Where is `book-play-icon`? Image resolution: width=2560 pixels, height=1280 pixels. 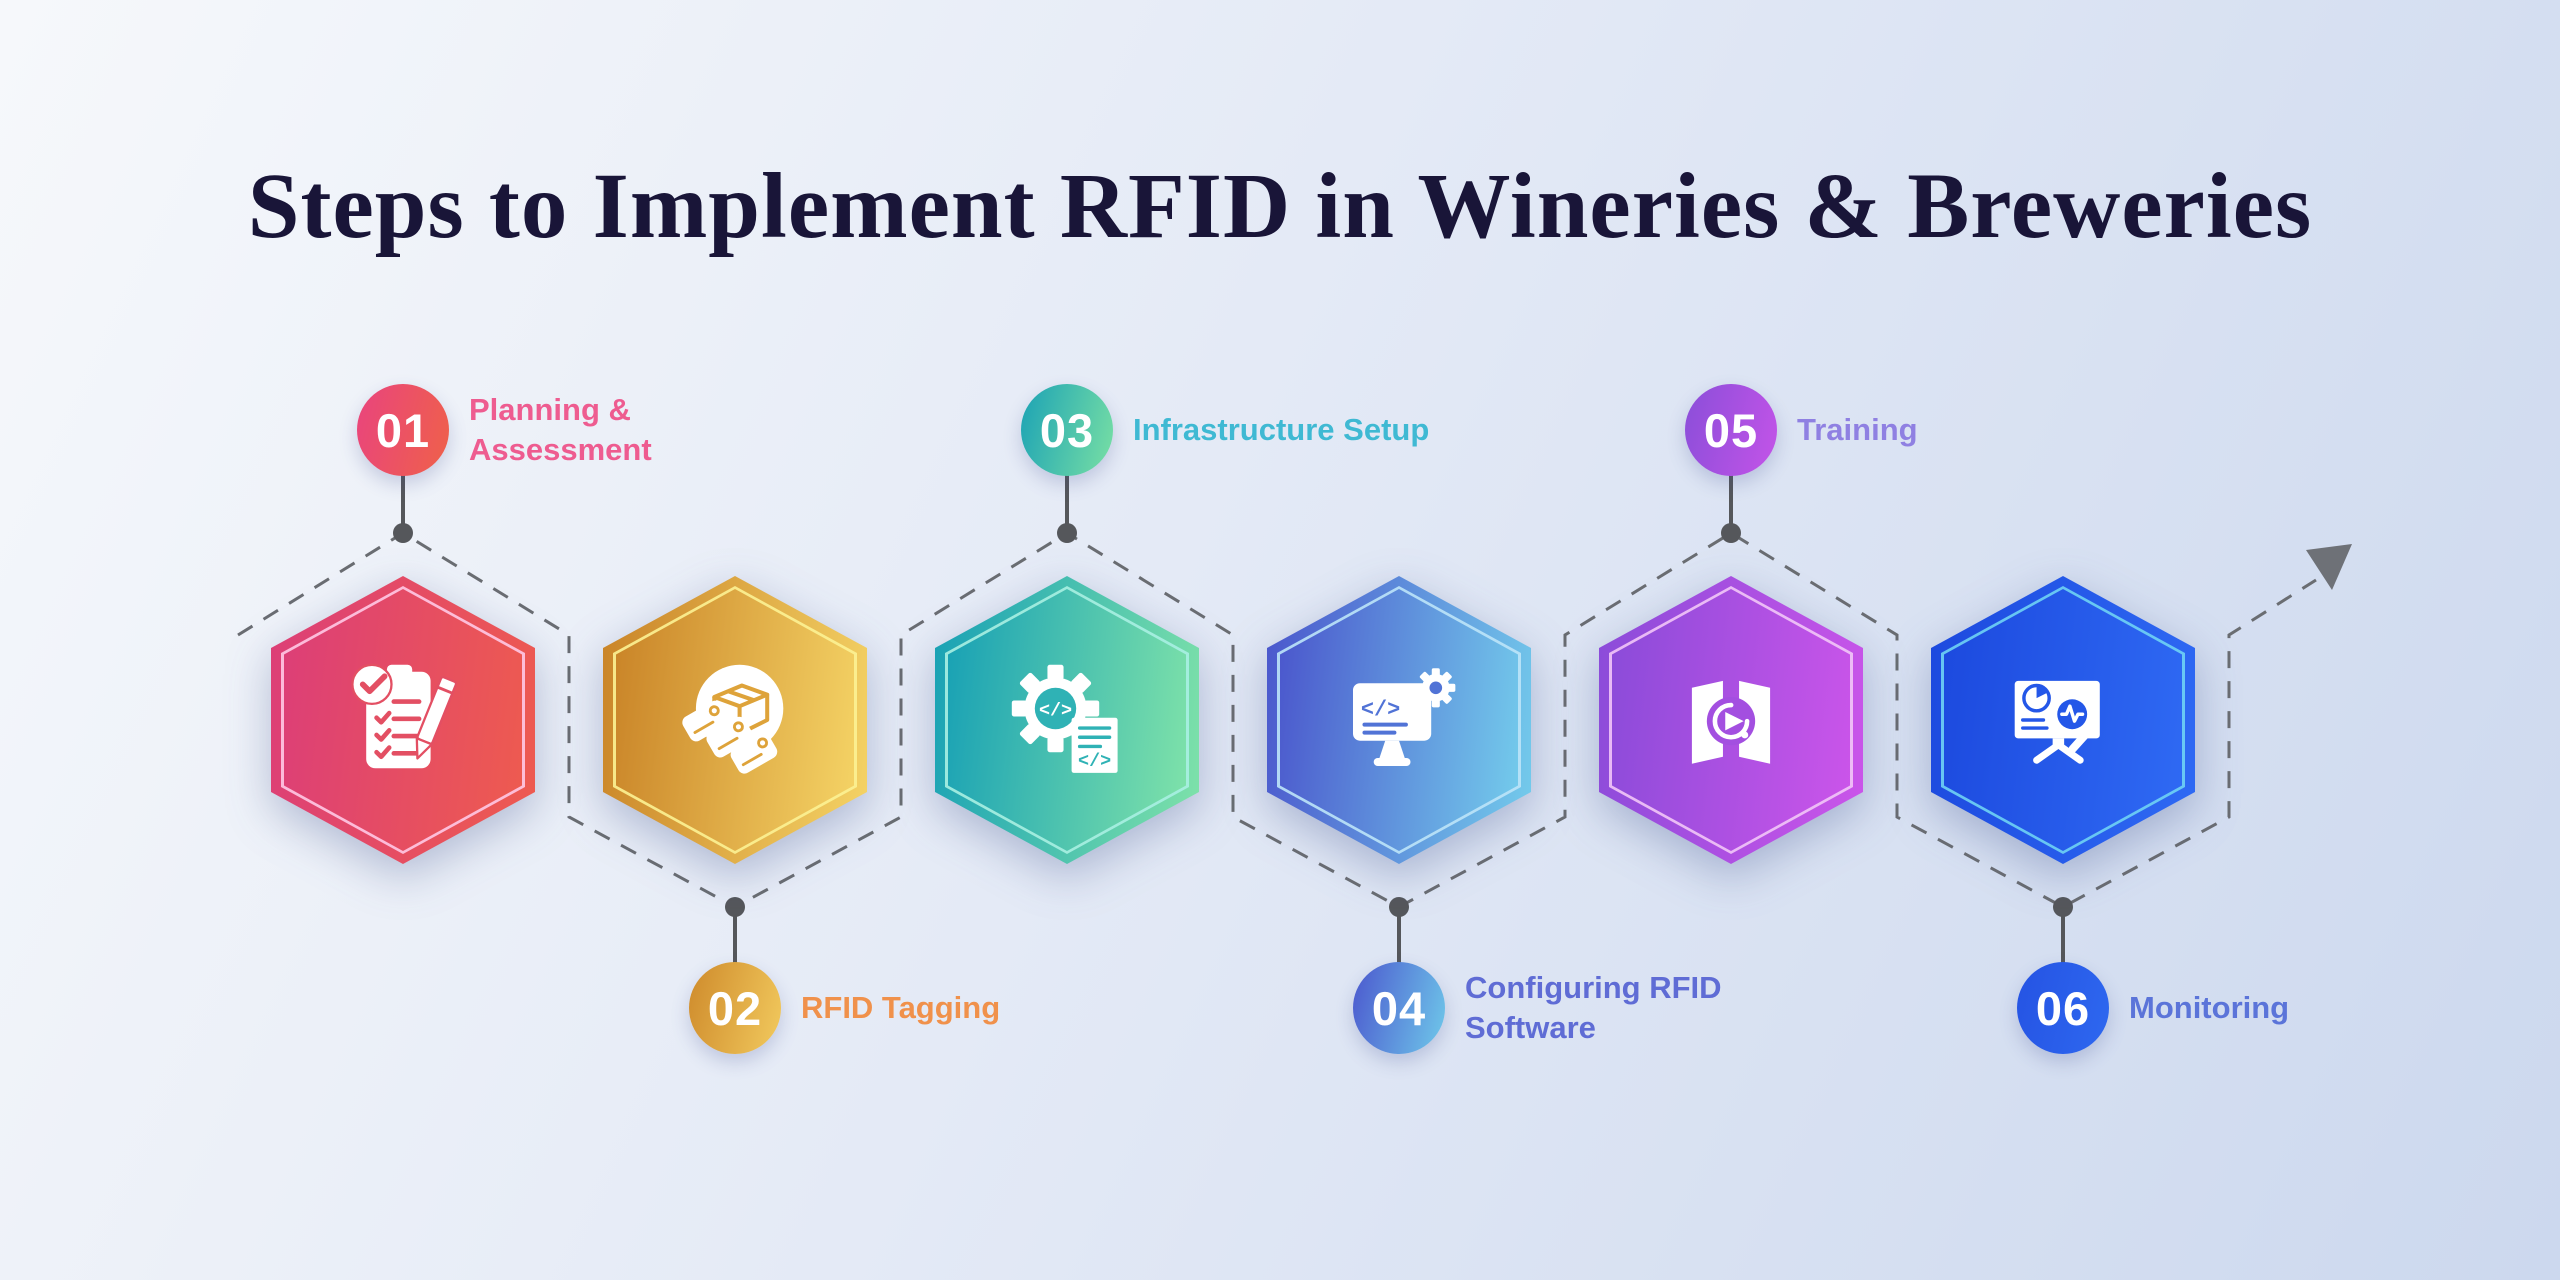 book-play-icon is located at coordinates (1731, 722).